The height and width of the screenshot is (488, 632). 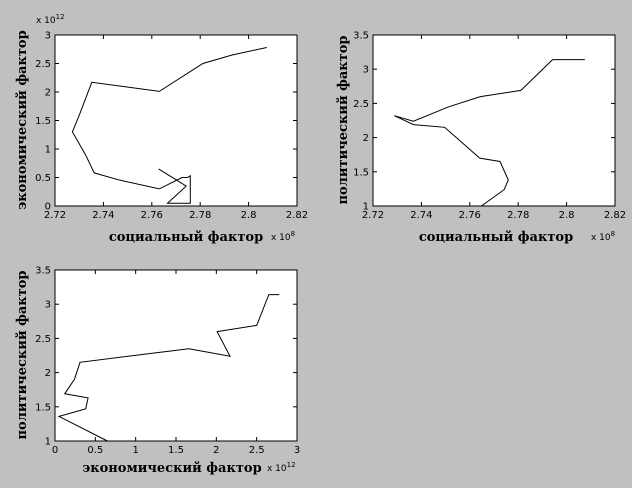 I want to click on plot1-y-tick-label: 0, so click(x=48, y=207).